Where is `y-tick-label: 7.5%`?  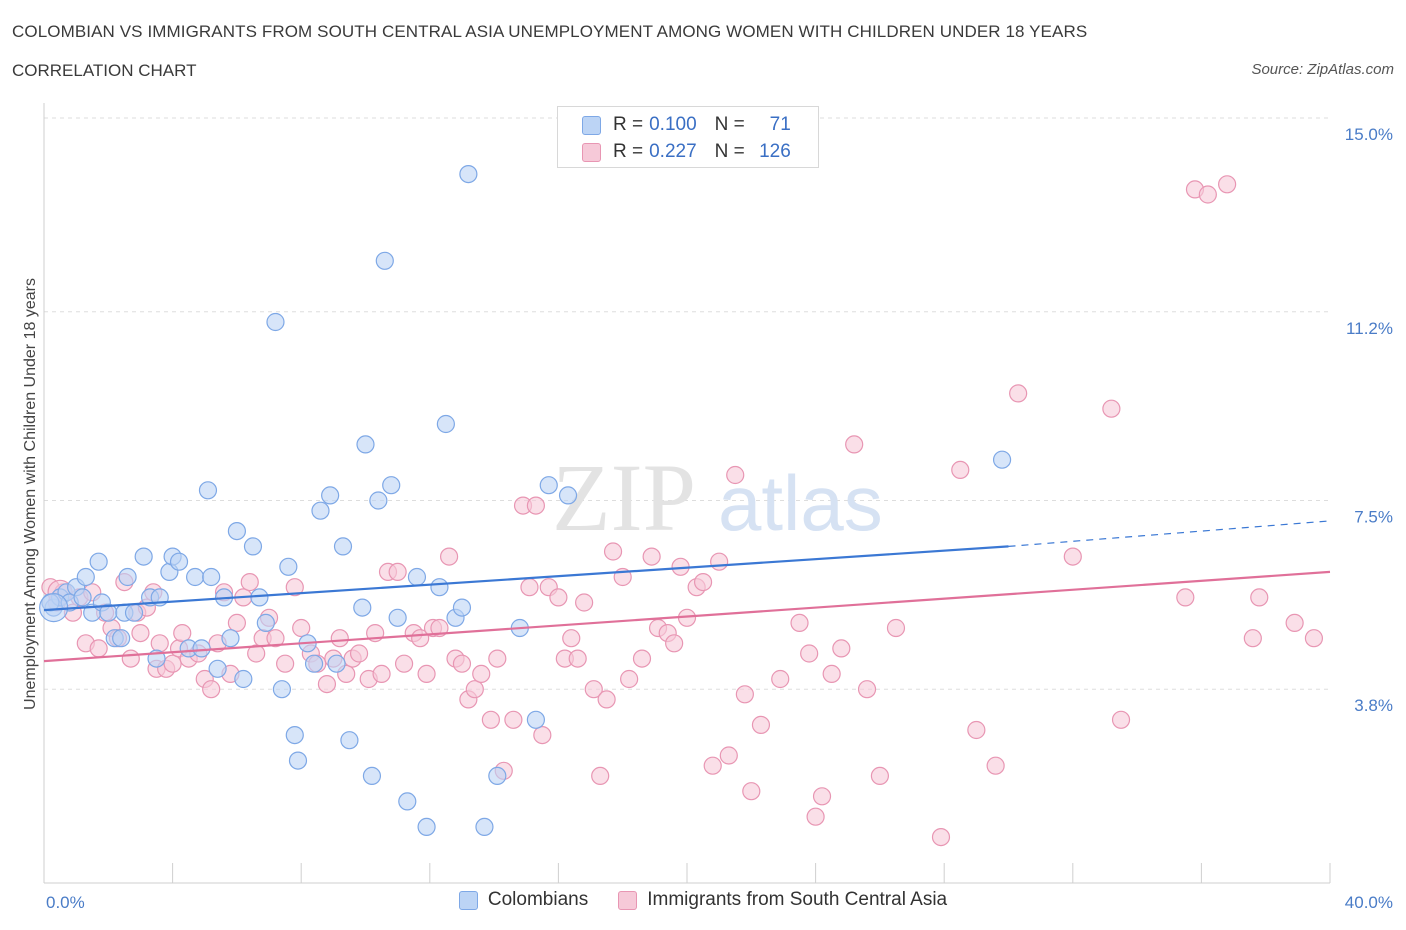 y-tick-label: 7.5% is located at coordinates (1373, 517).